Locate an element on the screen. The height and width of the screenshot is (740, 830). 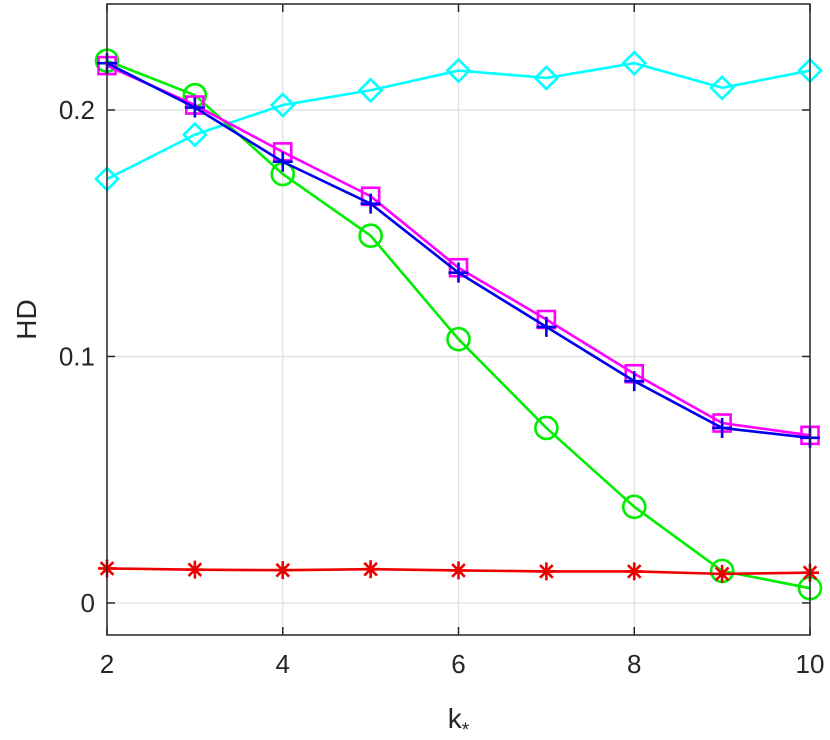
y-axis-label: HD is located at coordinates (26, 319).